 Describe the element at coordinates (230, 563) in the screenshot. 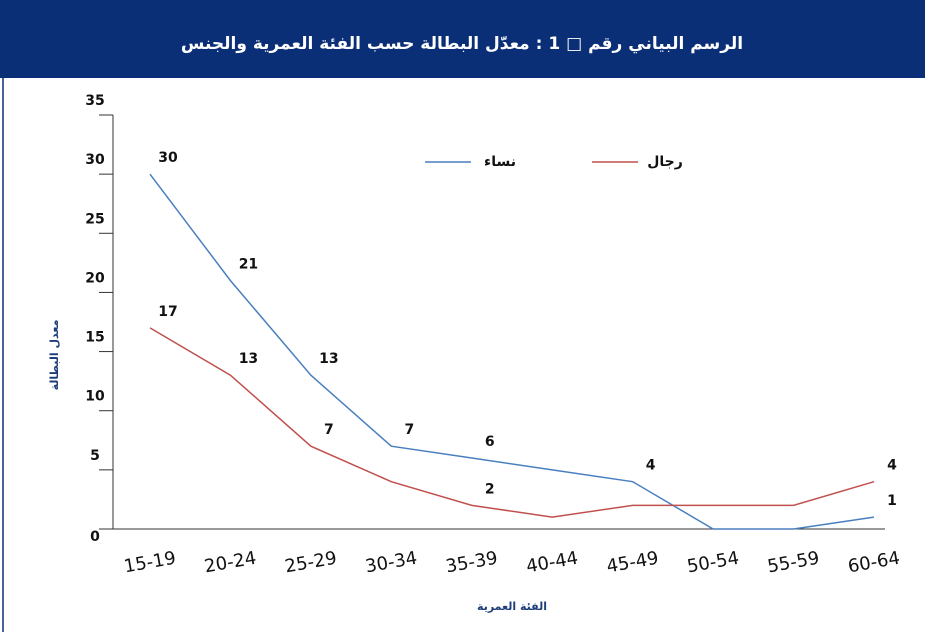

I see `x-tick-label: 20-24` at that location.